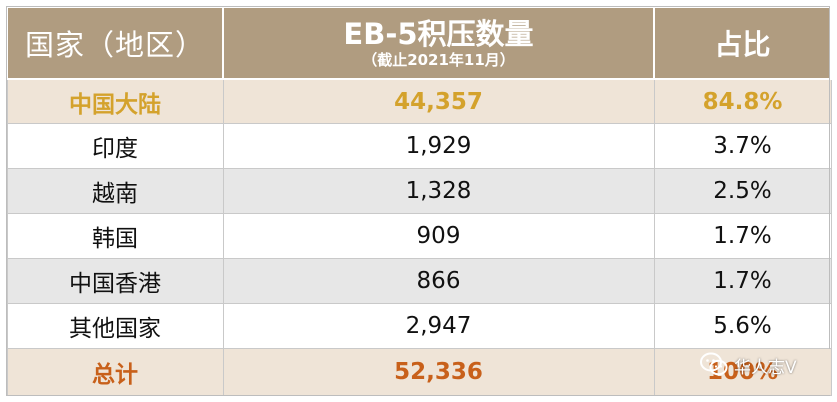 The width and height of the screenshot is (837, 402). What do you see at coordinates (438, 34) in the screenshot?
I see `header-backlog-title: EB-5积压数量` at bounding box center [438, 34].